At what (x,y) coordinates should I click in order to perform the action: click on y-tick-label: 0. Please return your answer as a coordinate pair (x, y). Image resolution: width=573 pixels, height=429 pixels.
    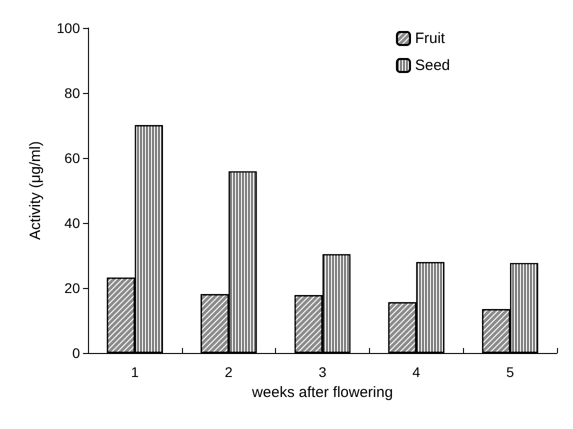
    Looking at the image, I should click on (76, 353).